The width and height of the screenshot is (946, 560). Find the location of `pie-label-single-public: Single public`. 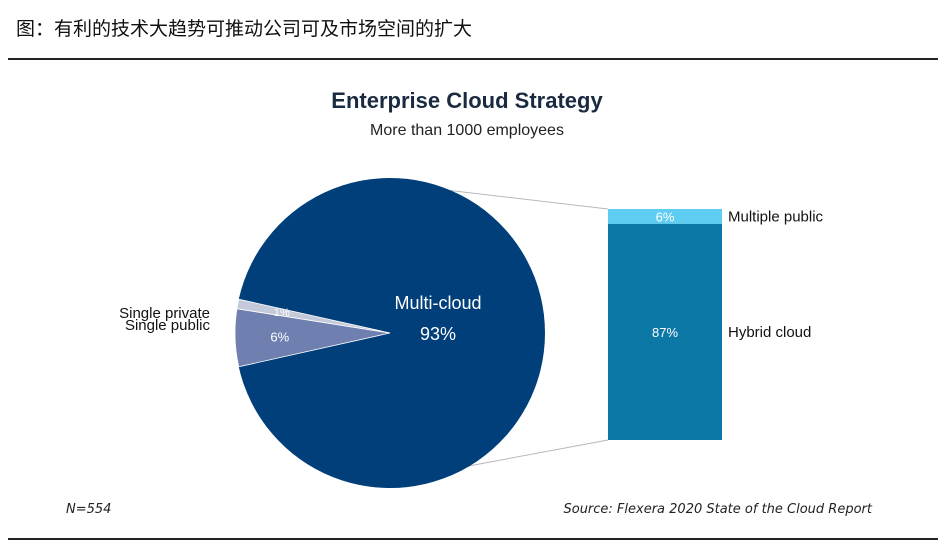

pie-label-single-public: Single public is located at coordinates (168, 325).